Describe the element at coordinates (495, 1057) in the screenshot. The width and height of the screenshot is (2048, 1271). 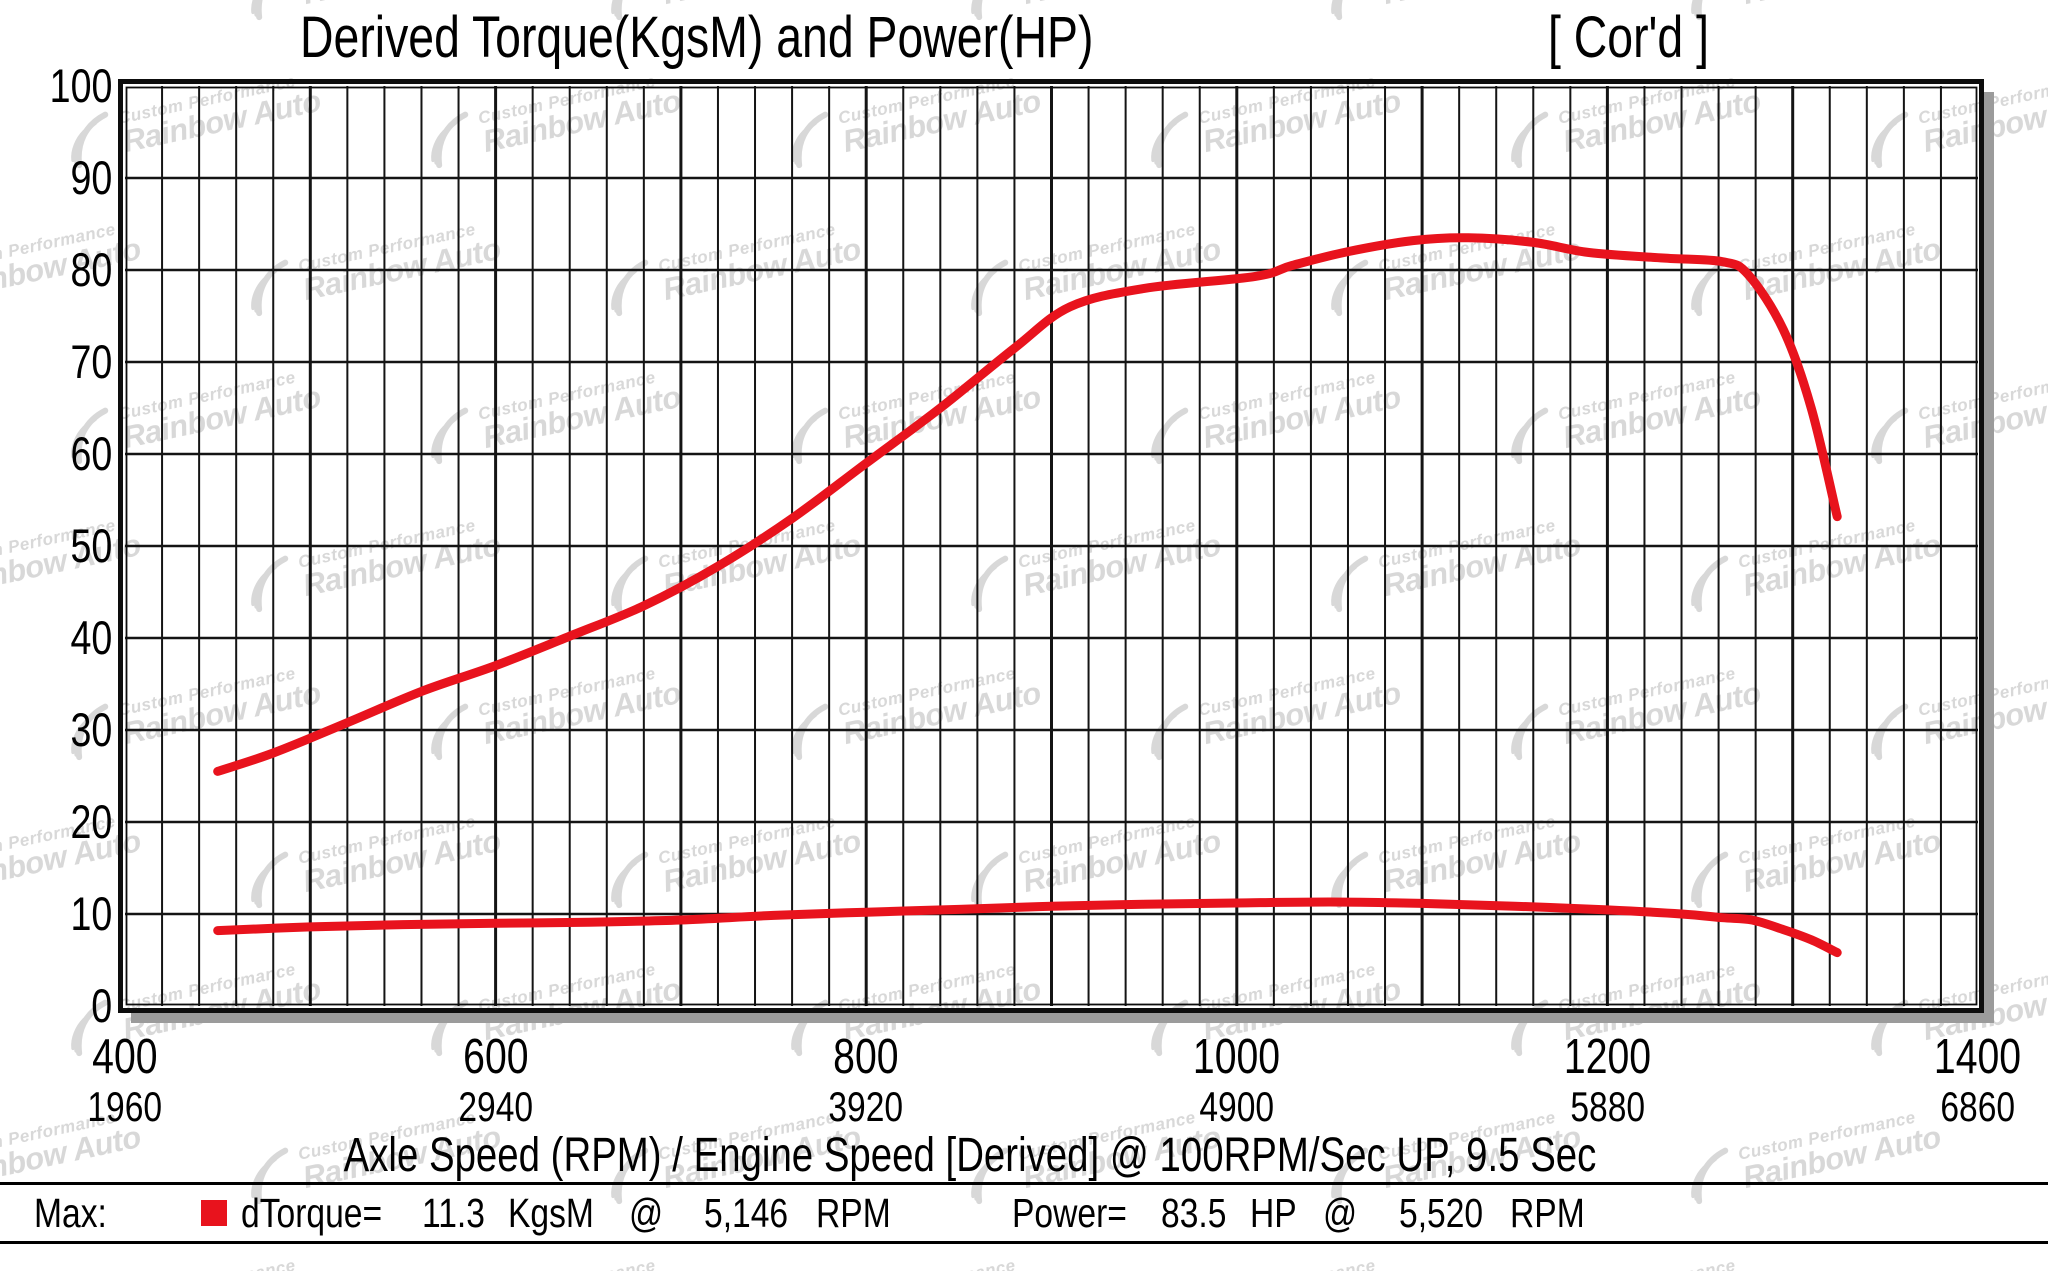
I see `x-tick-axle-label: 600` at that location.